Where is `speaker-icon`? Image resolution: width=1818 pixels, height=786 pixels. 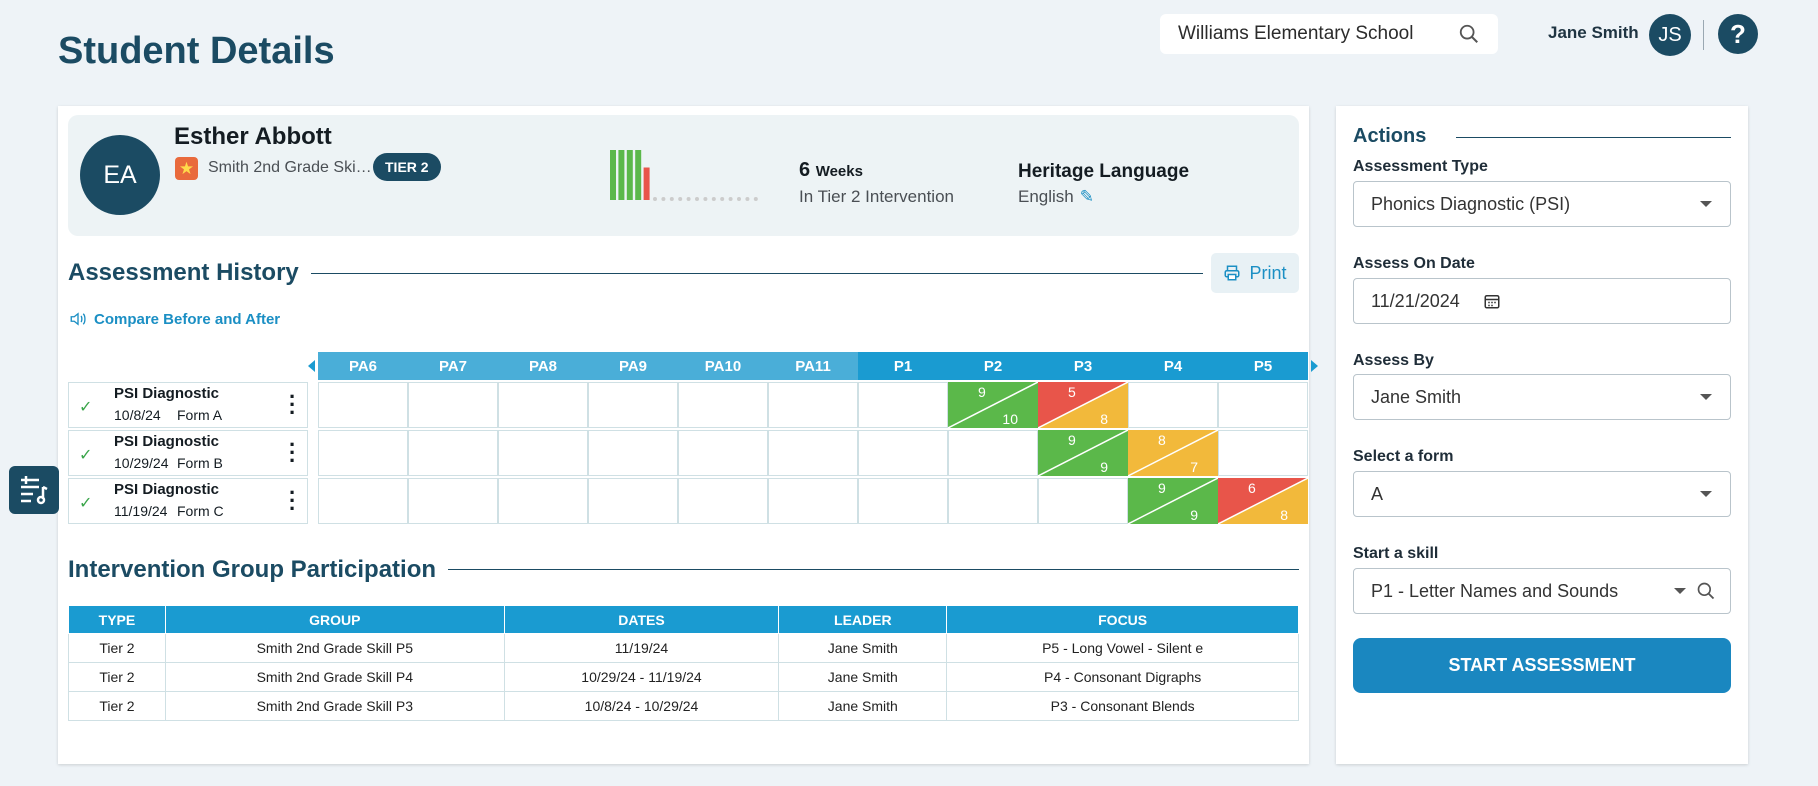
speaker-icon is located at coordinates (78, 319).